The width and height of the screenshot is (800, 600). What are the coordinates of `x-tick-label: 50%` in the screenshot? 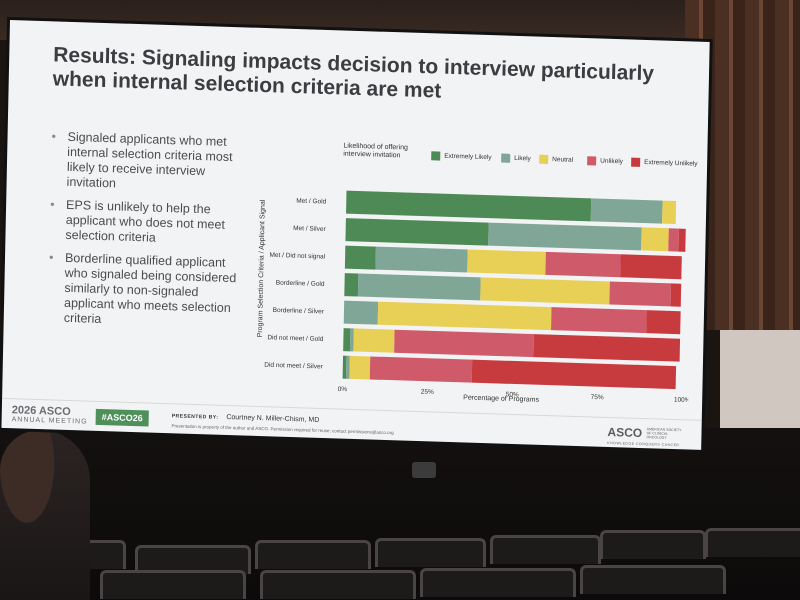 It's located at (512, 394).